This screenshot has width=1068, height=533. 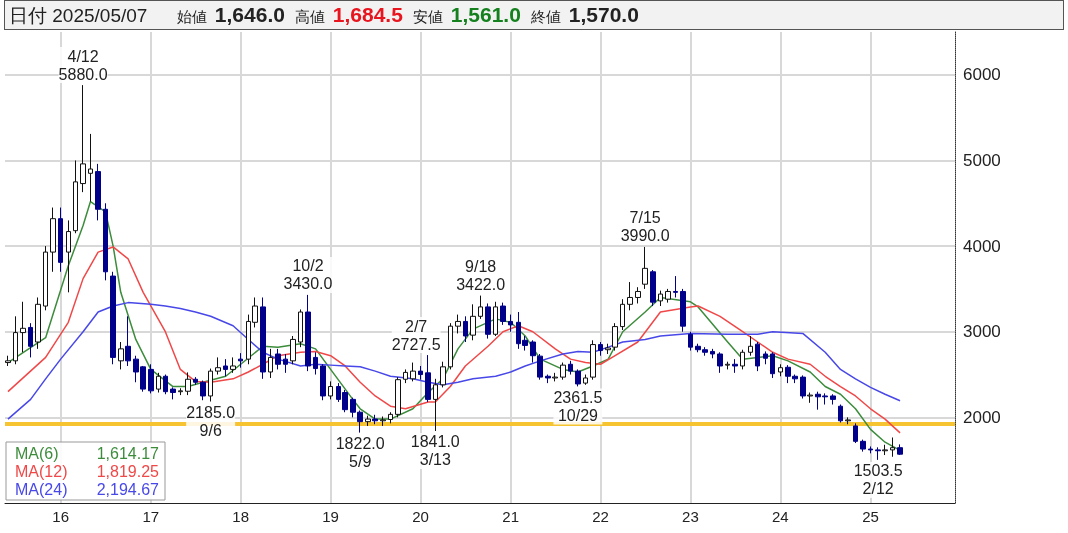 I want to click on annotation: 1,614.17, so click(x=128, y=453).